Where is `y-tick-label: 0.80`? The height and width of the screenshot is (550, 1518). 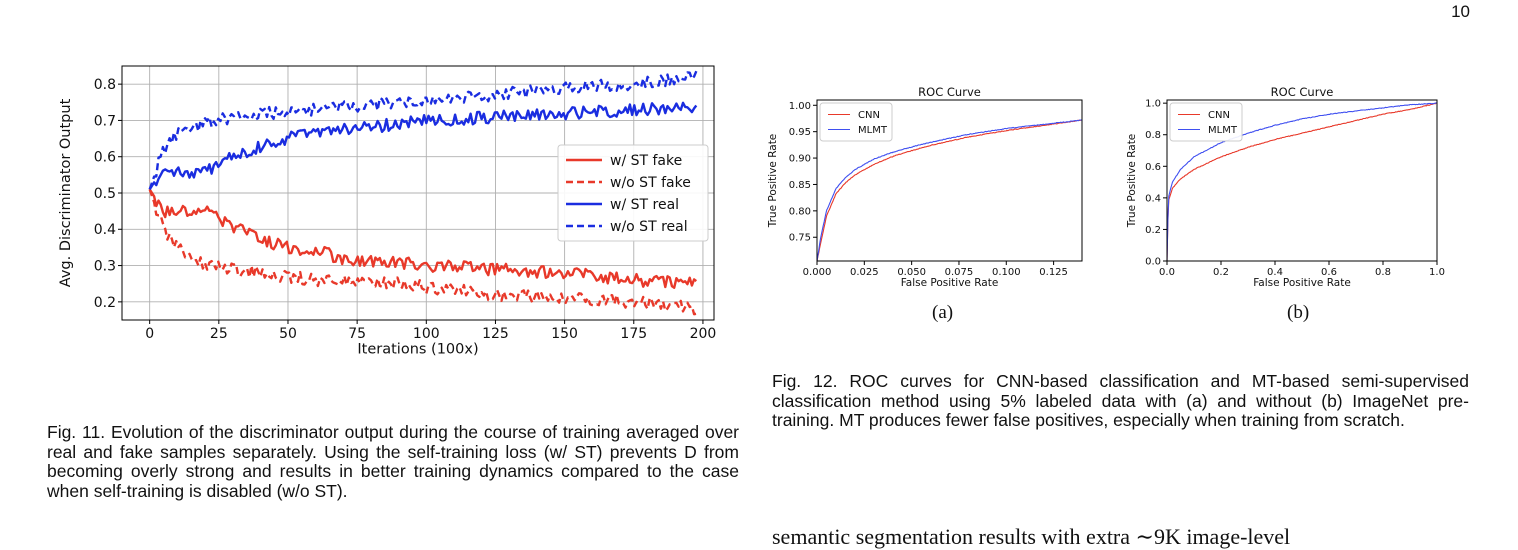
y-tick-label: 0.80 is located at coordinates (800, 211).